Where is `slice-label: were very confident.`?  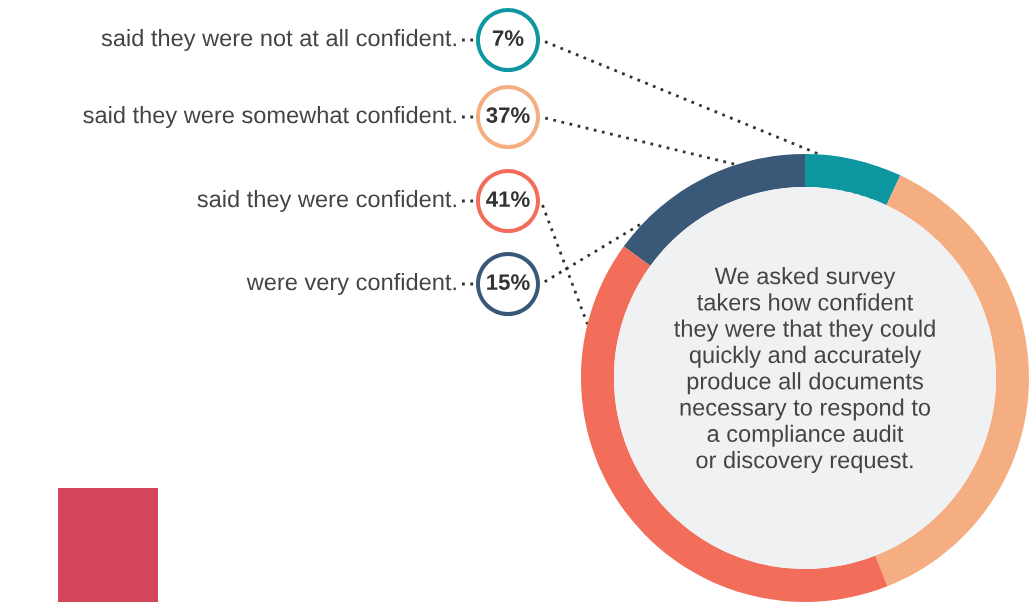 slice-label: were very confident. is located at coordinates (351, 284).